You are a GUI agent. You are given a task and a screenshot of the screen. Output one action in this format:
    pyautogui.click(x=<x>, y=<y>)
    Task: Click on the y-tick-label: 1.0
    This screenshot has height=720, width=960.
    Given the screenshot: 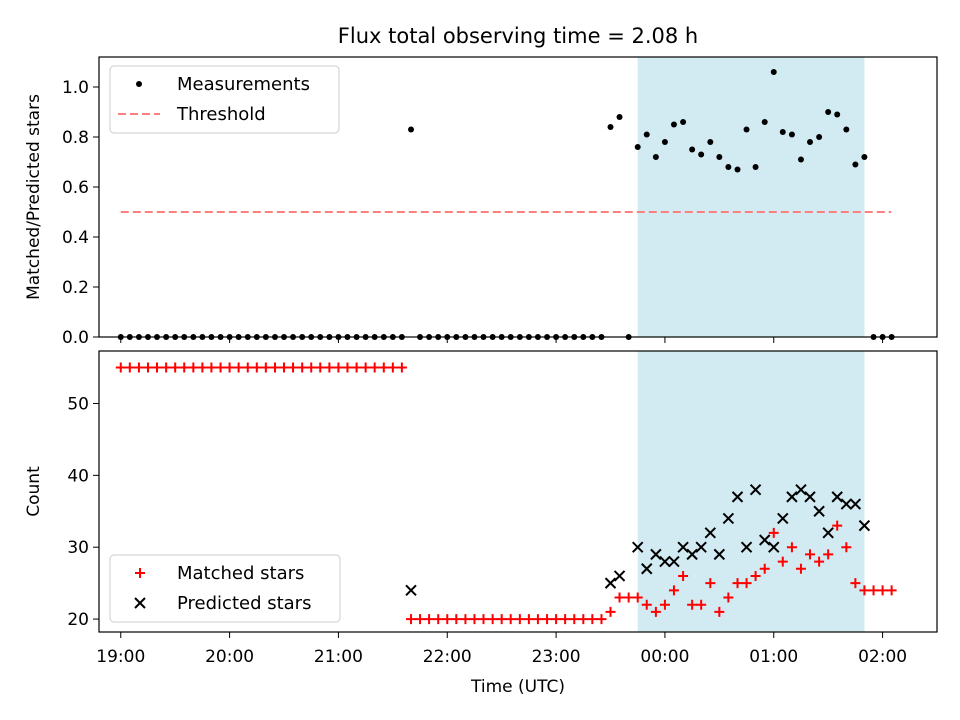 What is the action you would take?
    pyautogui.click(x=75, y=88)
    